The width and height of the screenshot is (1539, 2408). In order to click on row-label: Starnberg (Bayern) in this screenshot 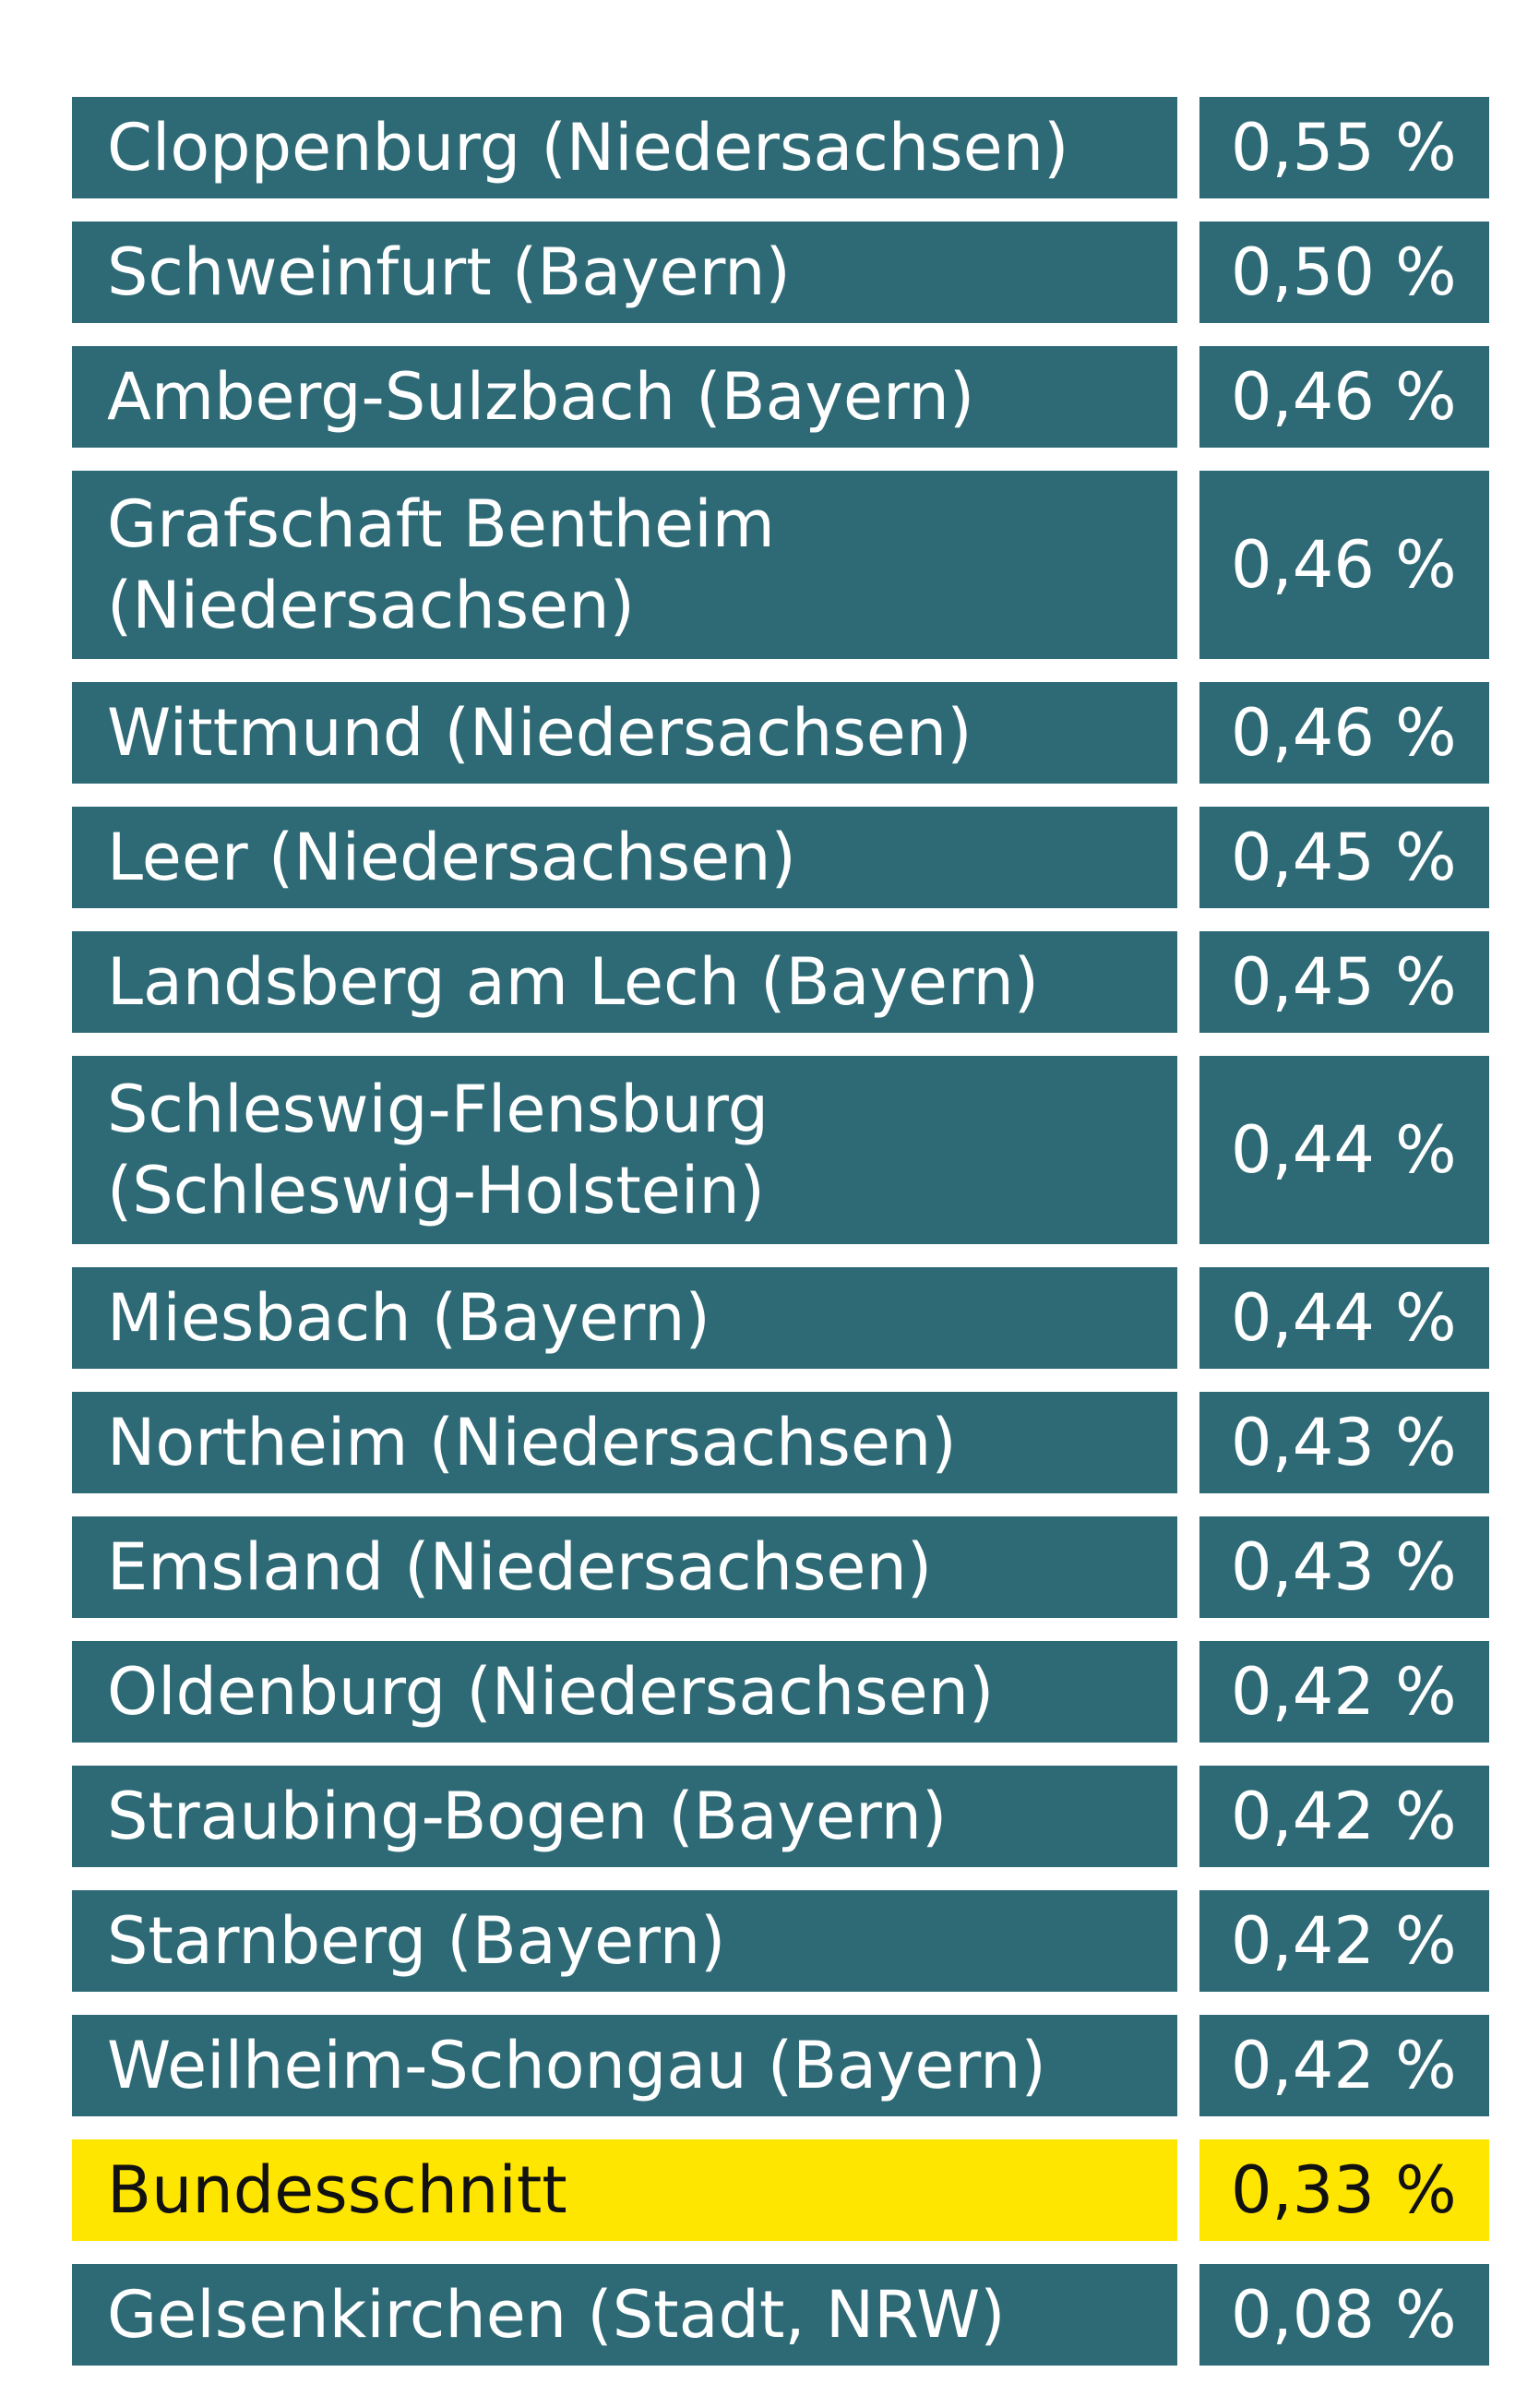, I will do `click(624, 1941)`.